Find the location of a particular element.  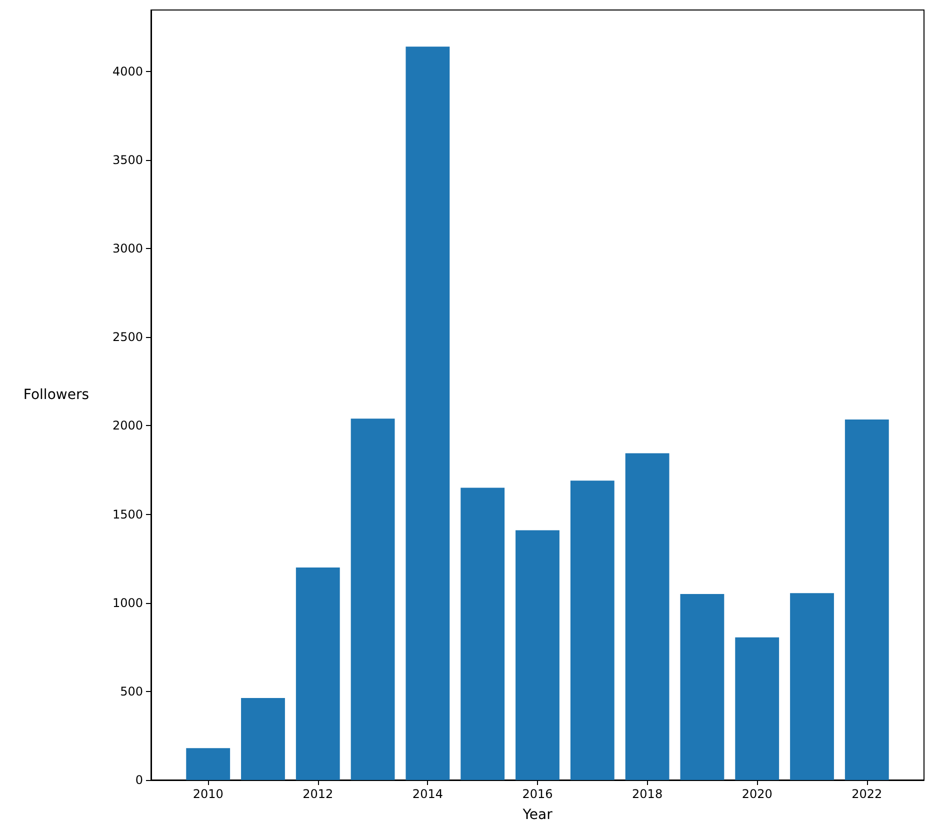

x-tick-label: 2012 is located at coordinates (318, 794).